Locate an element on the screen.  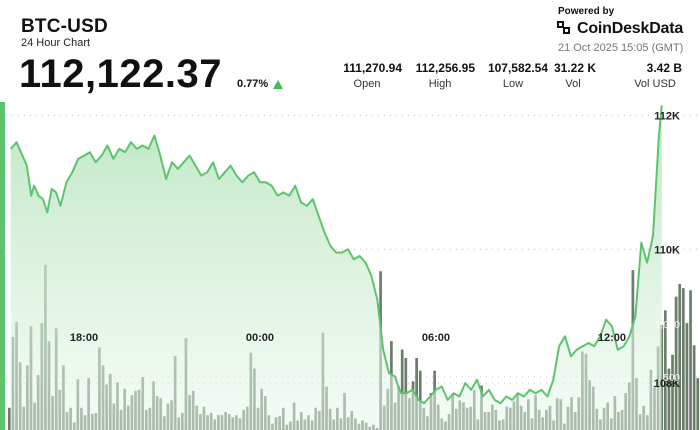
brand-logo: CoinDeskData is located at coordinates (620, 29).